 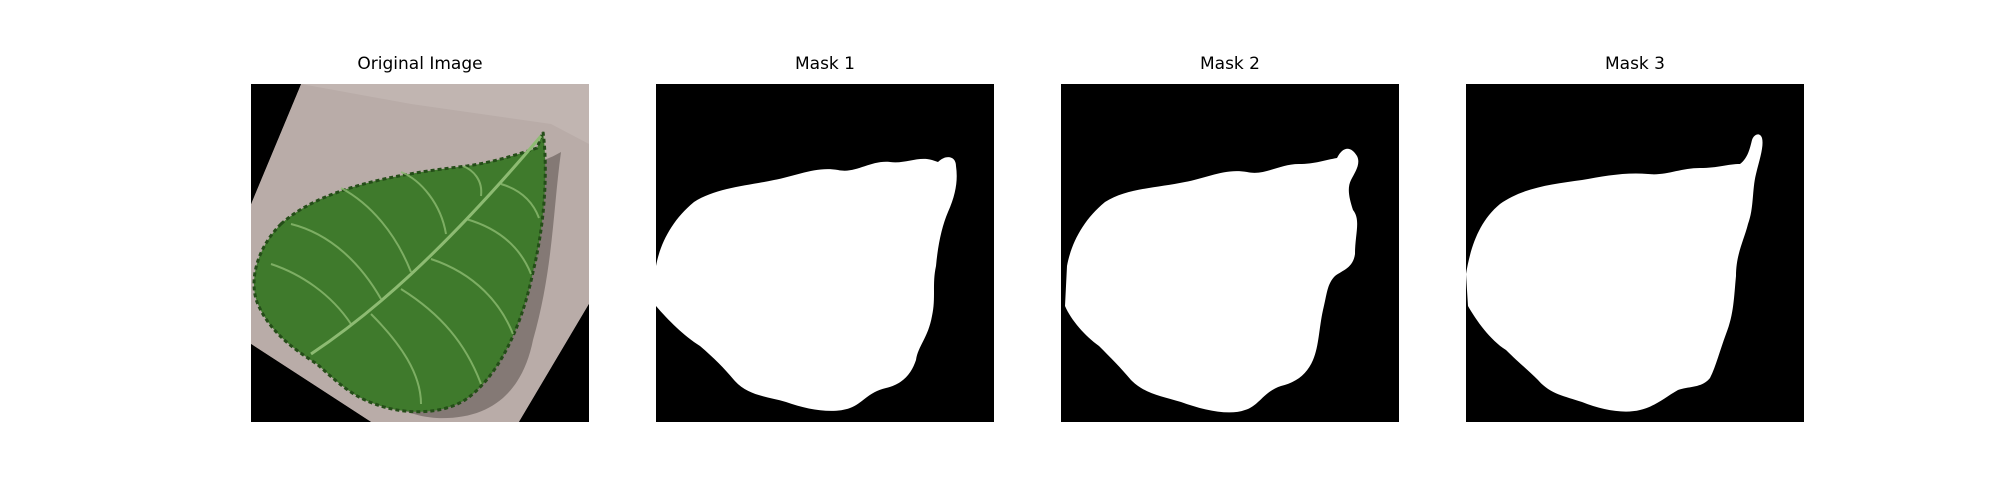 I want to click on mask-1-image, so click(x=825, y=253).